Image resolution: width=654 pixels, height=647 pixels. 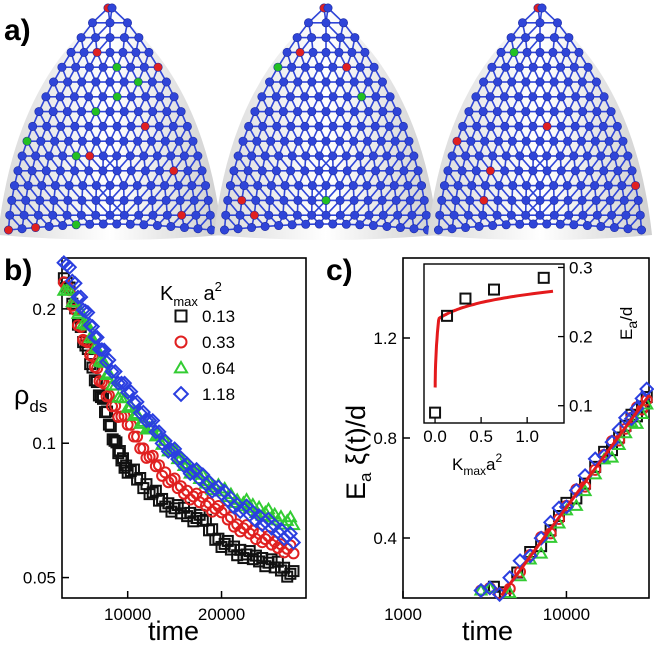 What do you see at coordinates (69, 289) in the screenshot?
I see `chart-b-point-0.64` at bounding box center [69, 289].